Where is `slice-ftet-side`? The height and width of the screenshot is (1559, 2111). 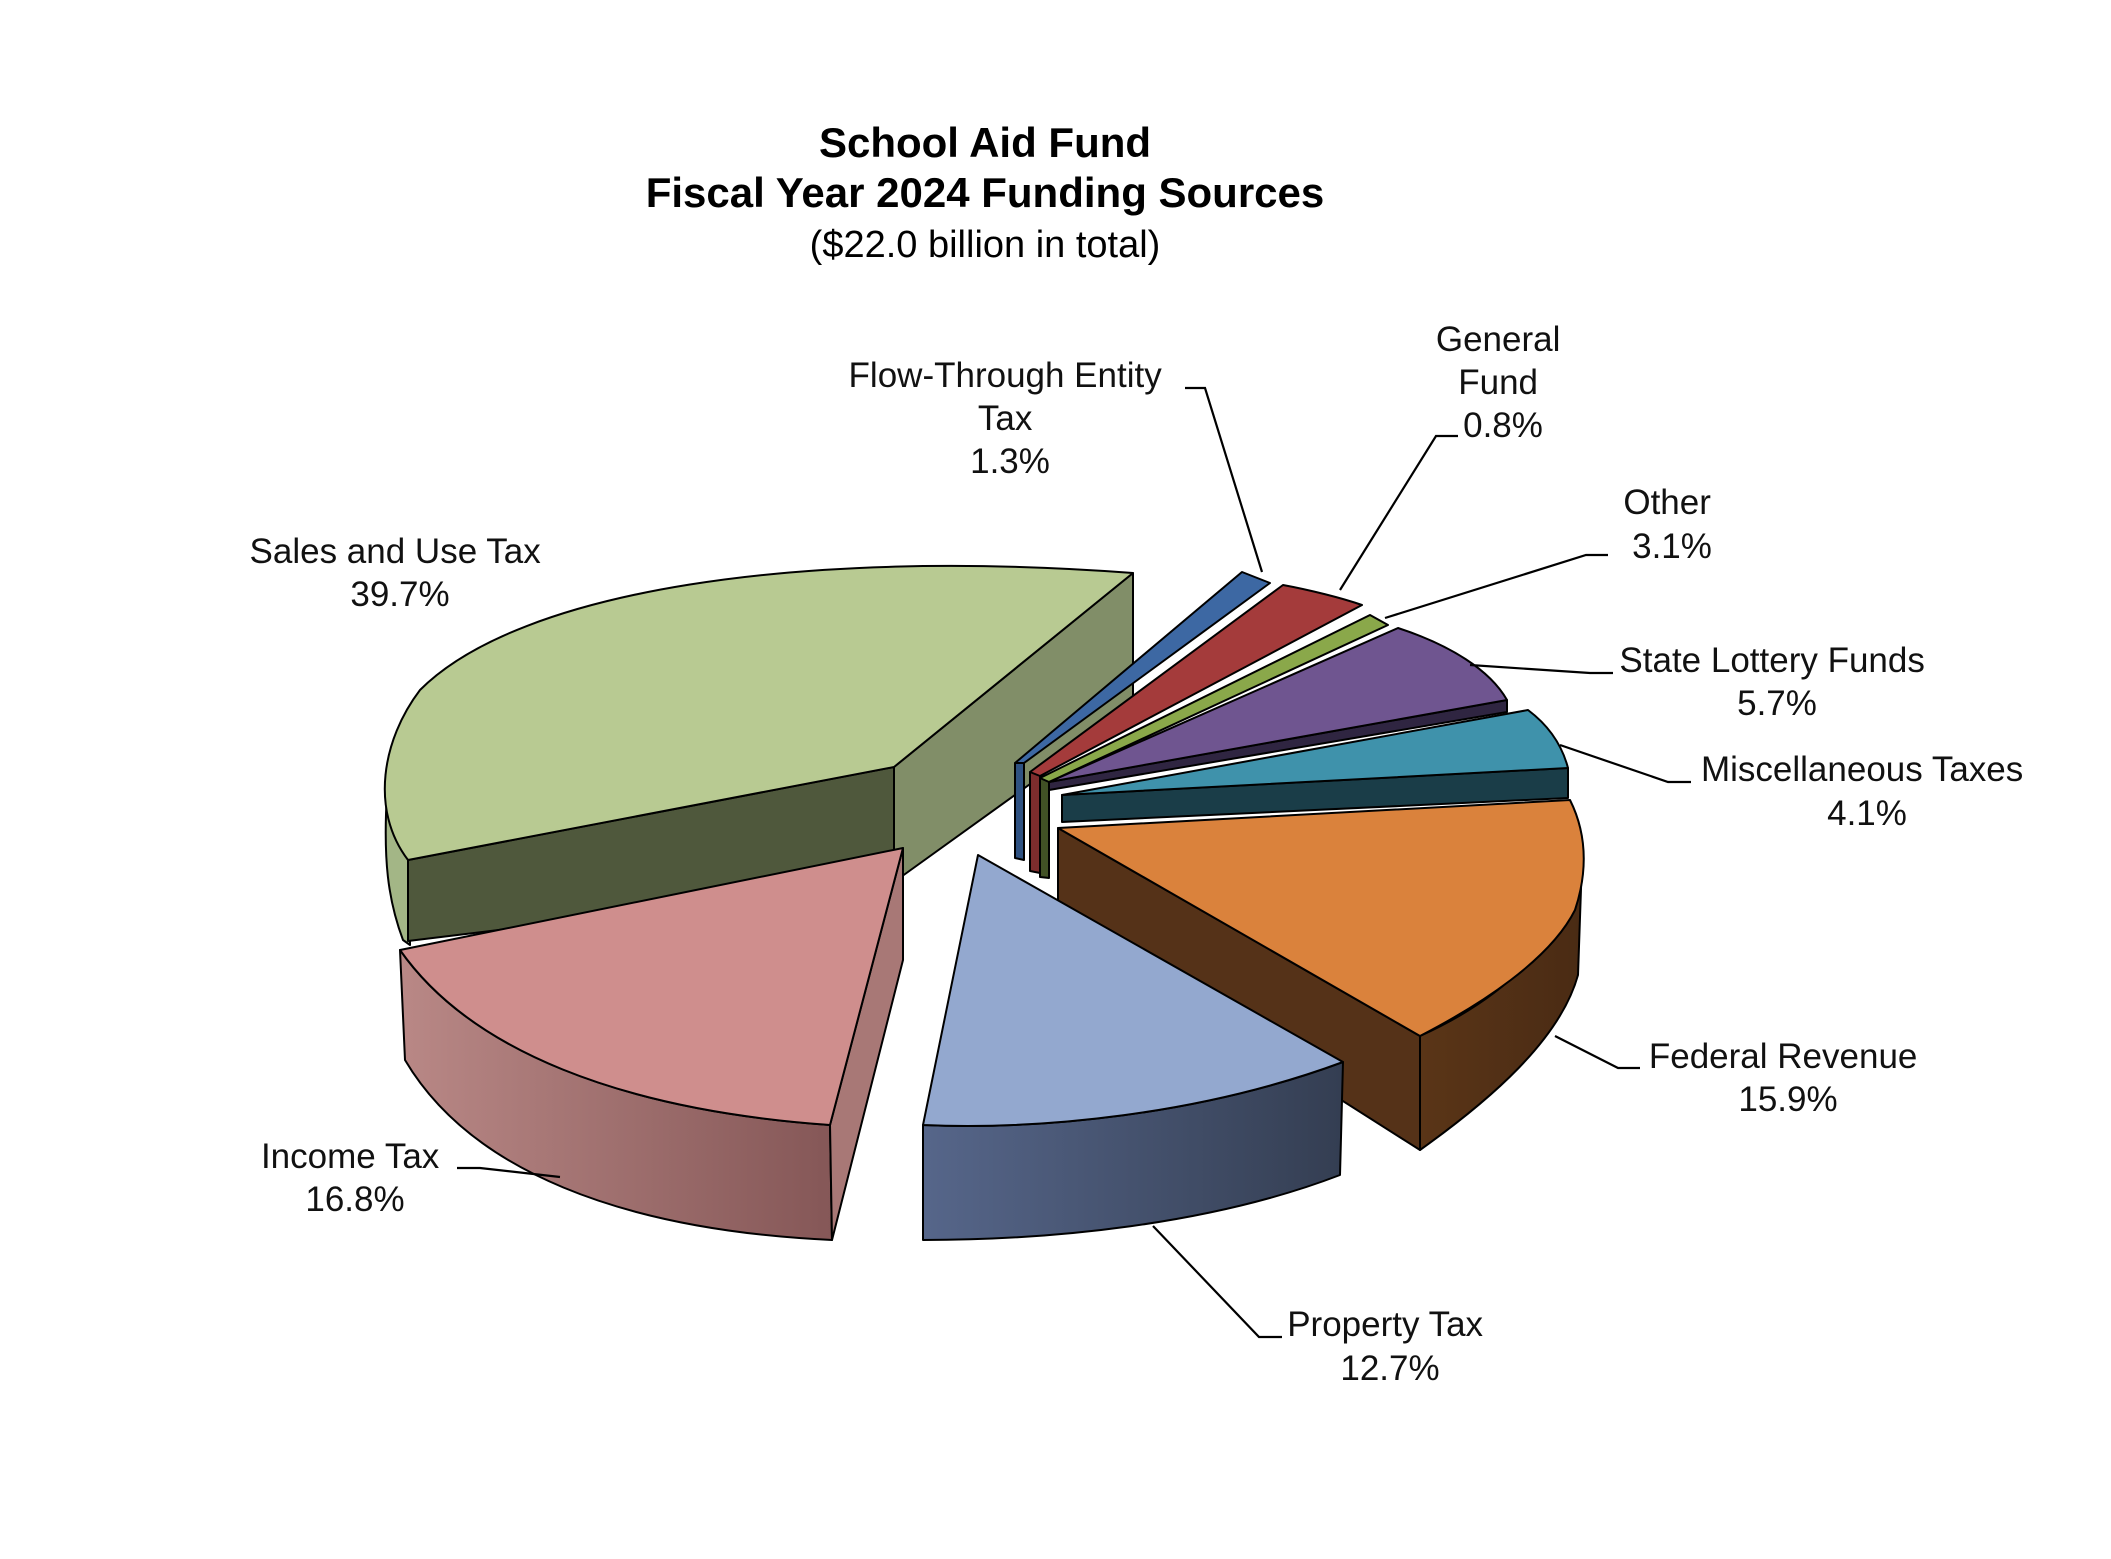 slice-ftet-side is located at coordinates (1019, 811).